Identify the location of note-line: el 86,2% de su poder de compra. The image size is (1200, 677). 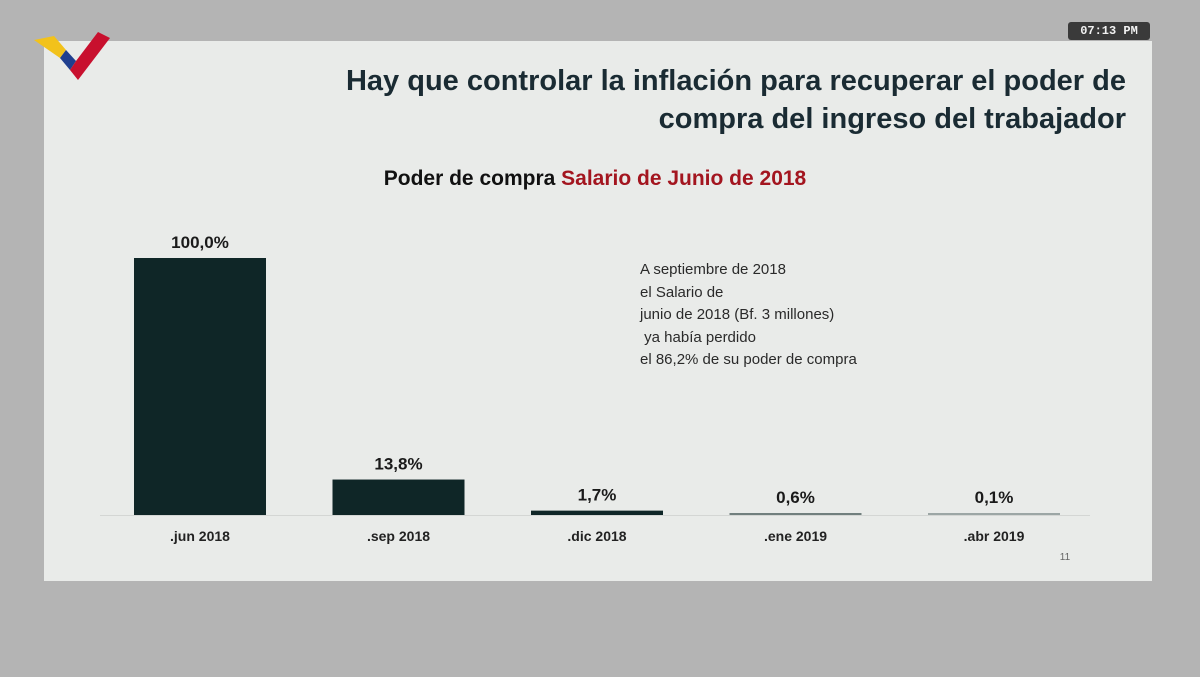
(748, 359).